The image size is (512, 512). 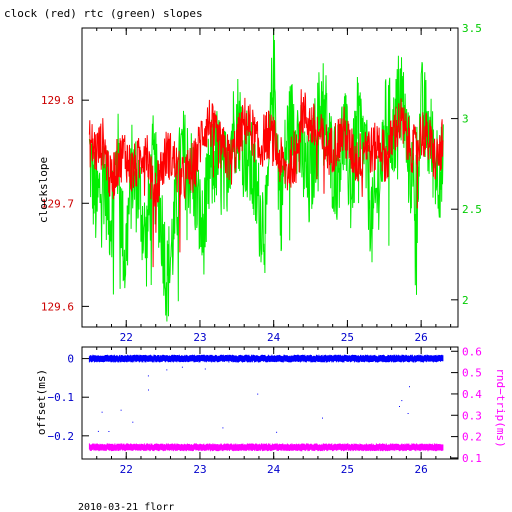 What do you see at coordinates (472, 28) in the screenshot?
I see `right-y-tick-label: 3.5` at bounding box center [472, 28].